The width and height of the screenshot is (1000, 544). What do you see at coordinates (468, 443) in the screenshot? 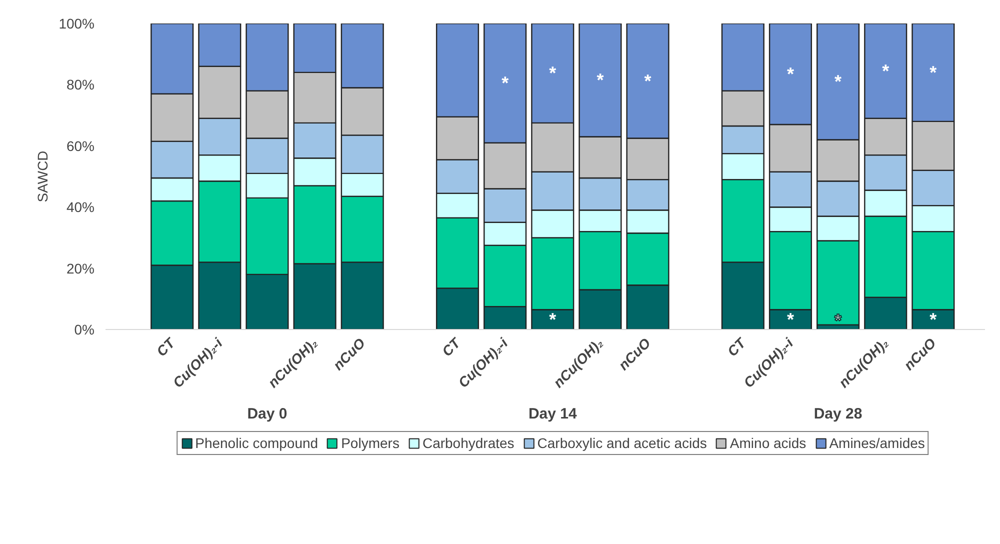
I see `legend-label: Carbohydrates` at bounding box center [468, 443].